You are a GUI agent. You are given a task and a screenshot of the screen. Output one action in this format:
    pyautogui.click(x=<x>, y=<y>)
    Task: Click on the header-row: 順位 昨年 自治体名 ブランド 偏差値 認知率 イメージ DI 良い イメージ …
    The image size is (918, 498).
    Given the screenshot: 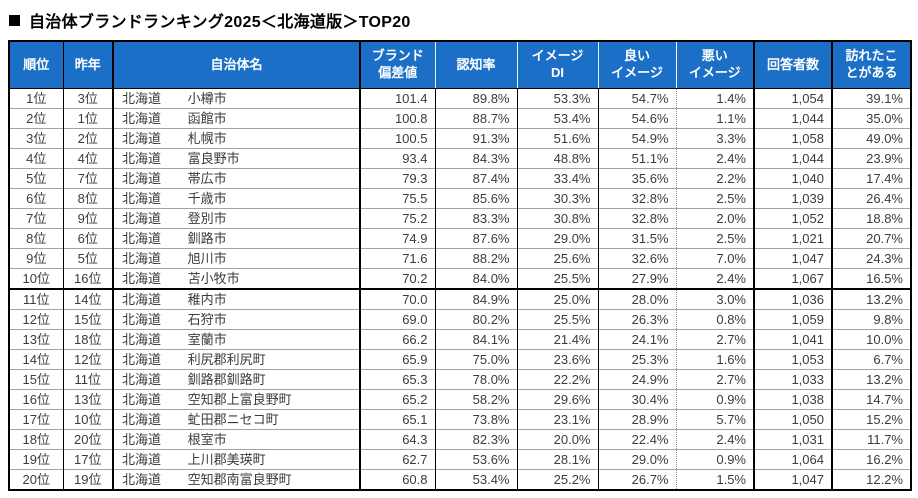 What is the action you would take?
    pyautogui.click(x=460, y=65)
    